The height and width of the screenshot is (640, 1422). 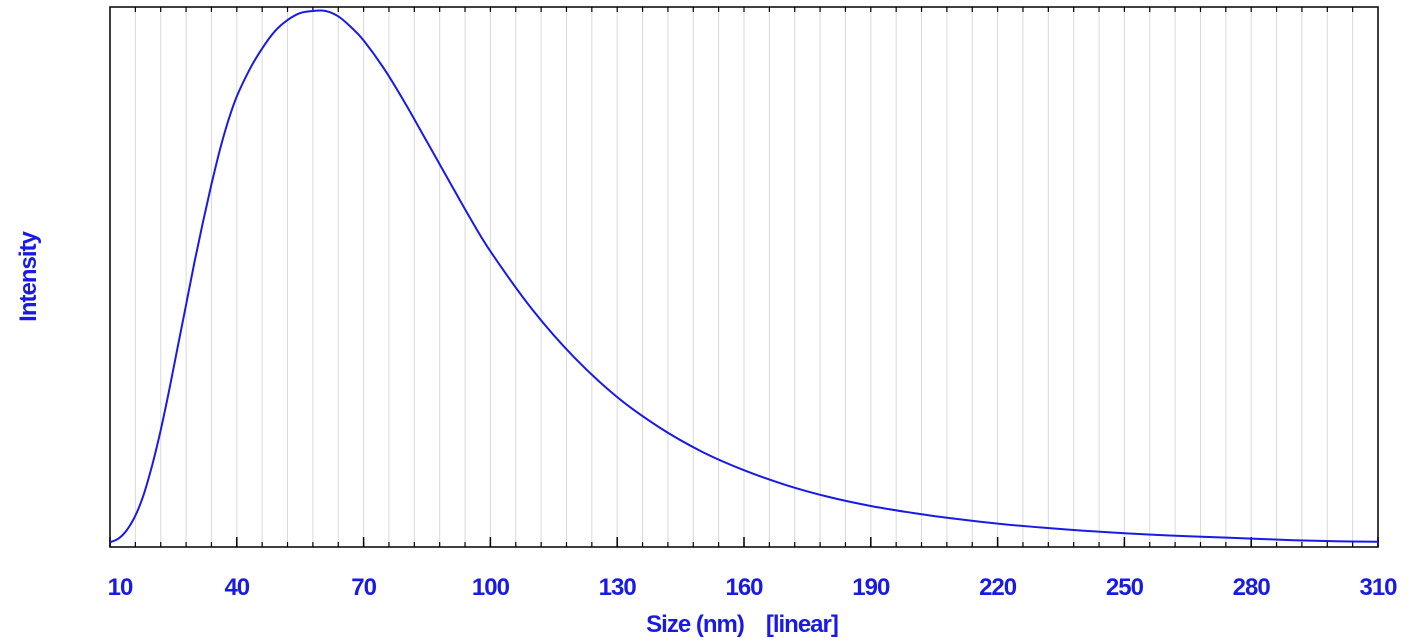 What do you see at coordinates (871, 587) in the screenshot?
I see `x-tick-label: 190` at bounding box center [871, 587].